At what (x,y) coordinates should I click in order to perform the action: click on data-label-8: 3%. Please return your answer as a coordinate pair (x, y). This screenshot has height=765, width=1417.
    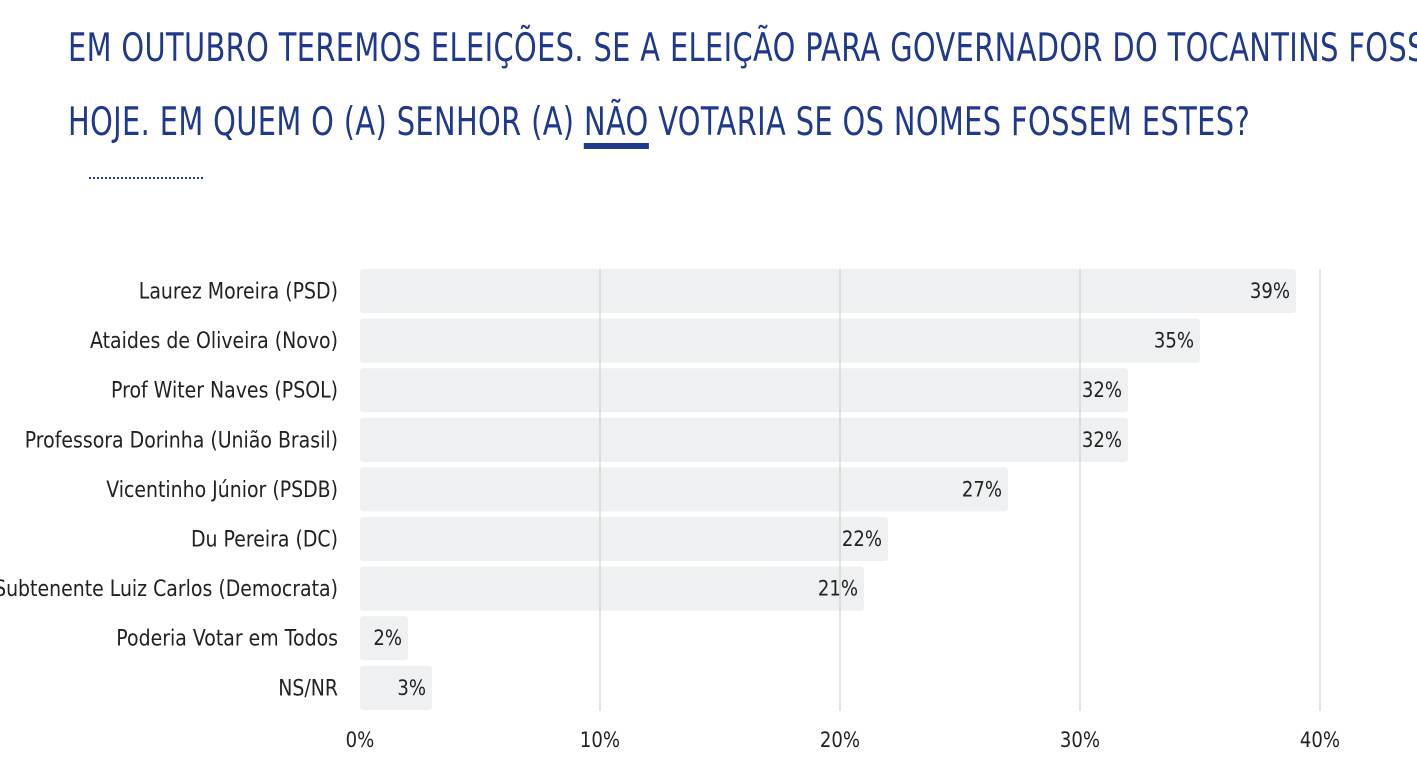
    Looking at the image, I should click on (411, 687).